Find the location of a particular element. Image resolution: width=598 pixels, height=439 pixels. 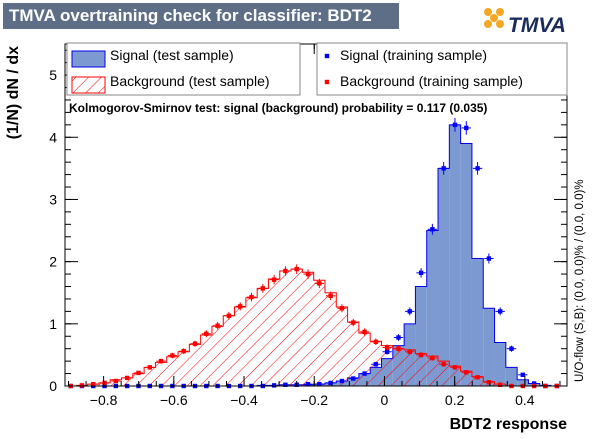

x-tick-label: −0.8 is located at coordinates (104, 400).